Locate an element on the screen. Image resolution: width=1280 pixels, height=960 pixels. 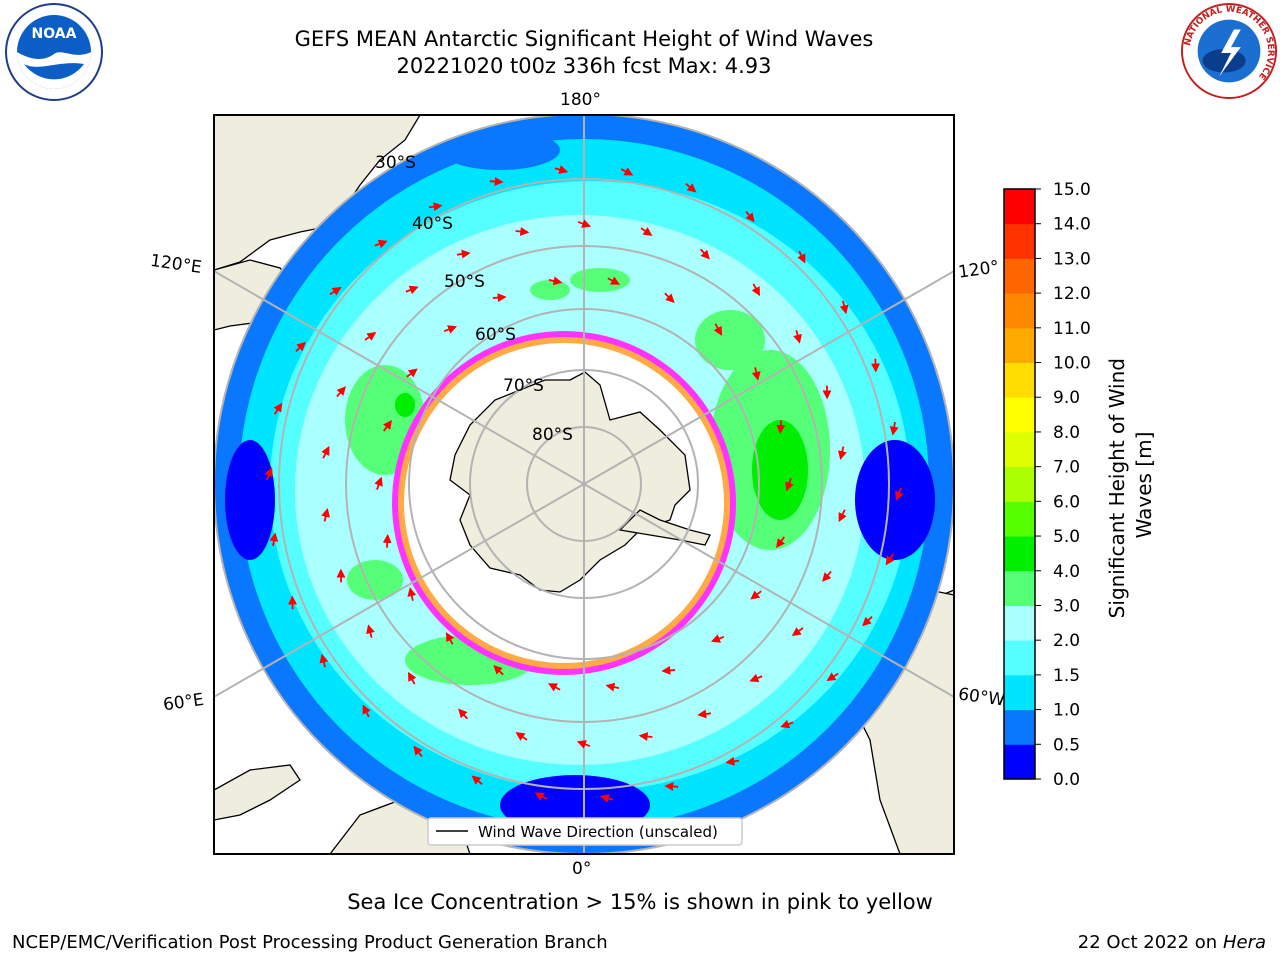
antarctica-land is located at coordinates (570, 482).